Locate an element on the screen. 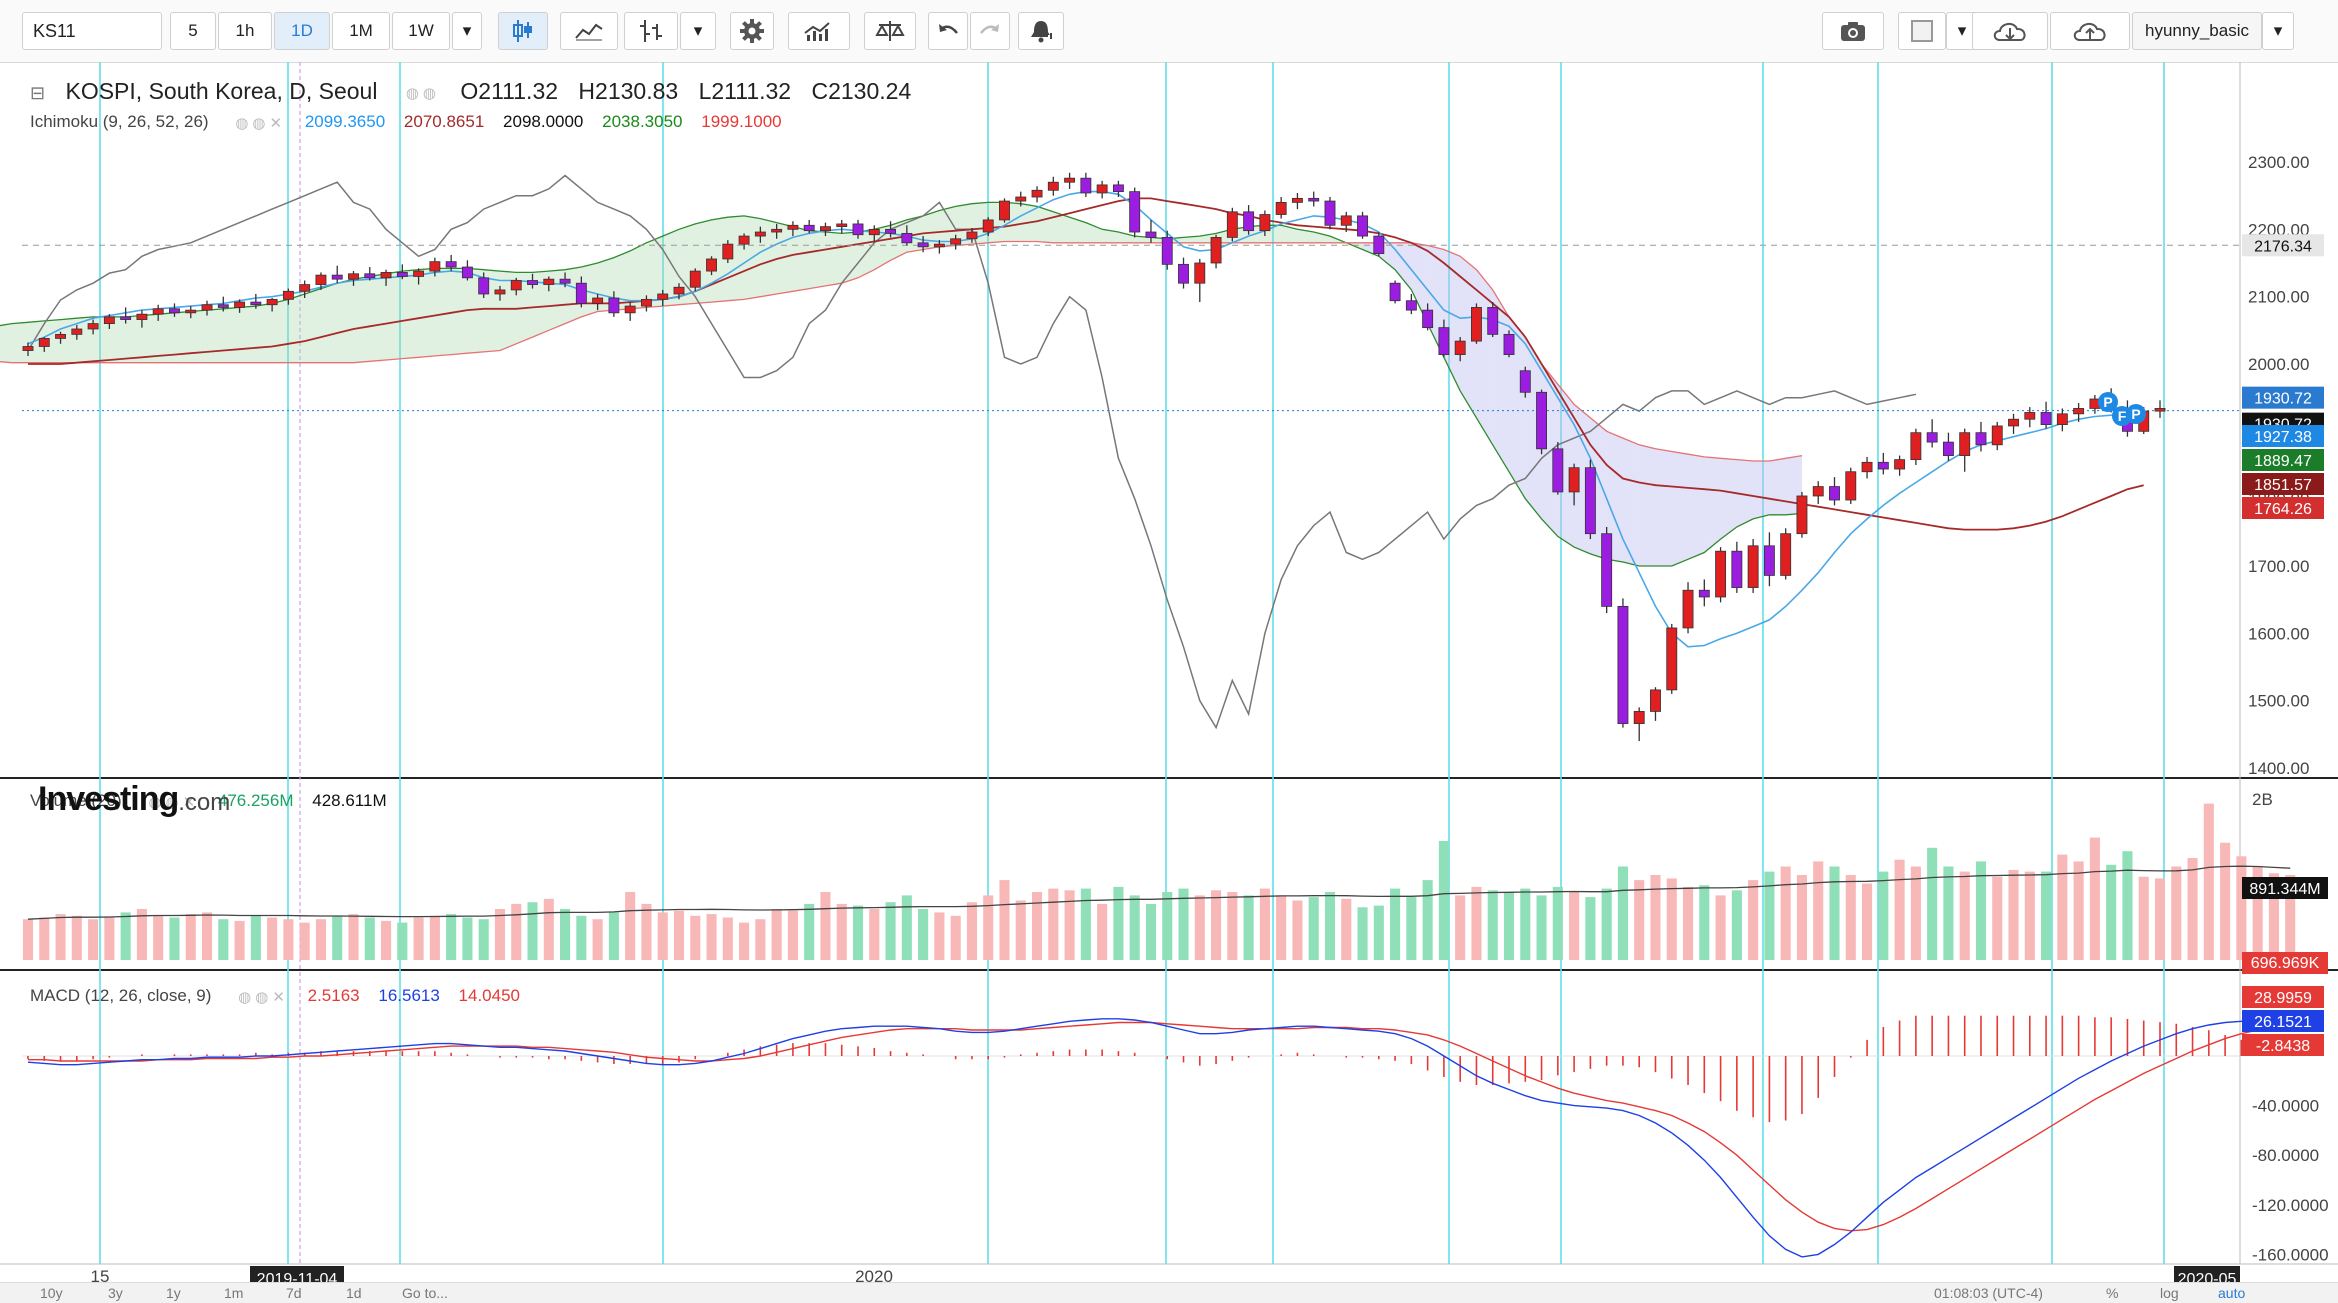 The width and height of the screenshot is (2338, 1303). price-tick-label: 1700.00 is located at coordinates (2278, 566).